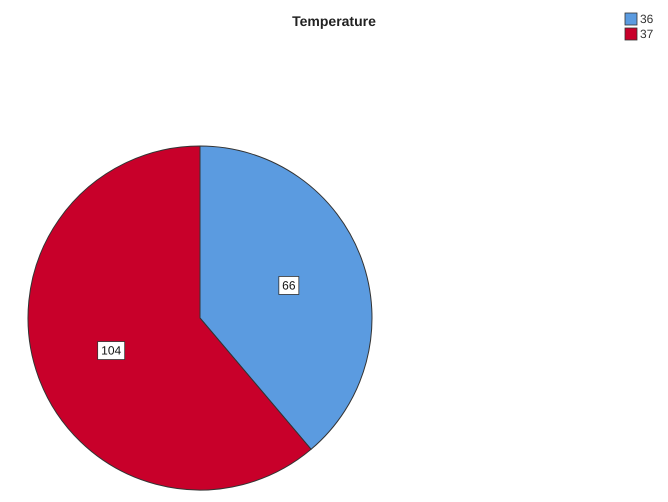  I want to click on legend-label: 37, so click(647, 34).